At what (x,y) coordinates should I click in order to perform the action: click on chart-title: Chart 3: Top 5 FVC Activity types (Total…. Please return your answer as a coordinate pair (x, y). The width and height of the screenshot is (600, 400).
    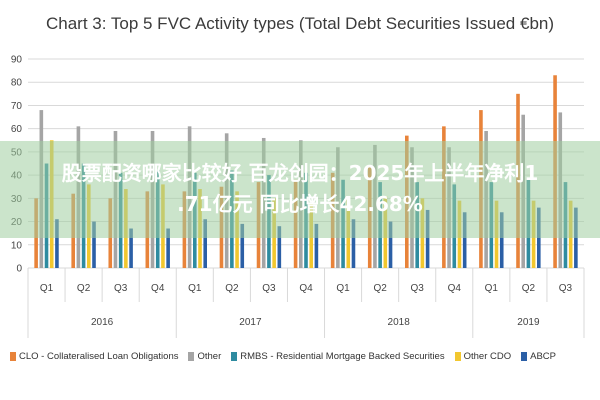
    Looking at the image, I should click on (300, 23).